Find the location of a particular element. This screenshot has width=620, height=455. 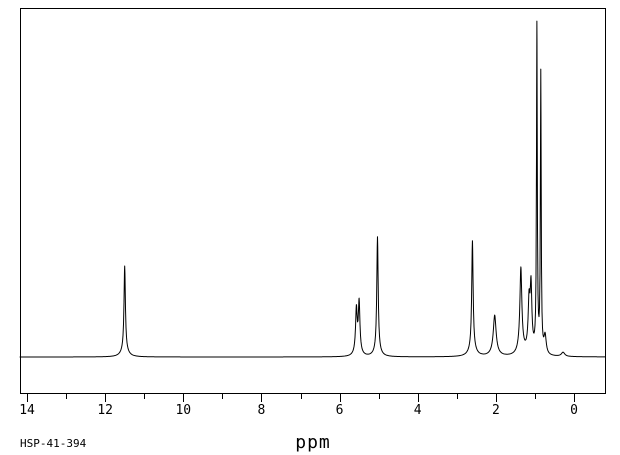

x-tick-label: 8 is located at coordinates (261, 410).